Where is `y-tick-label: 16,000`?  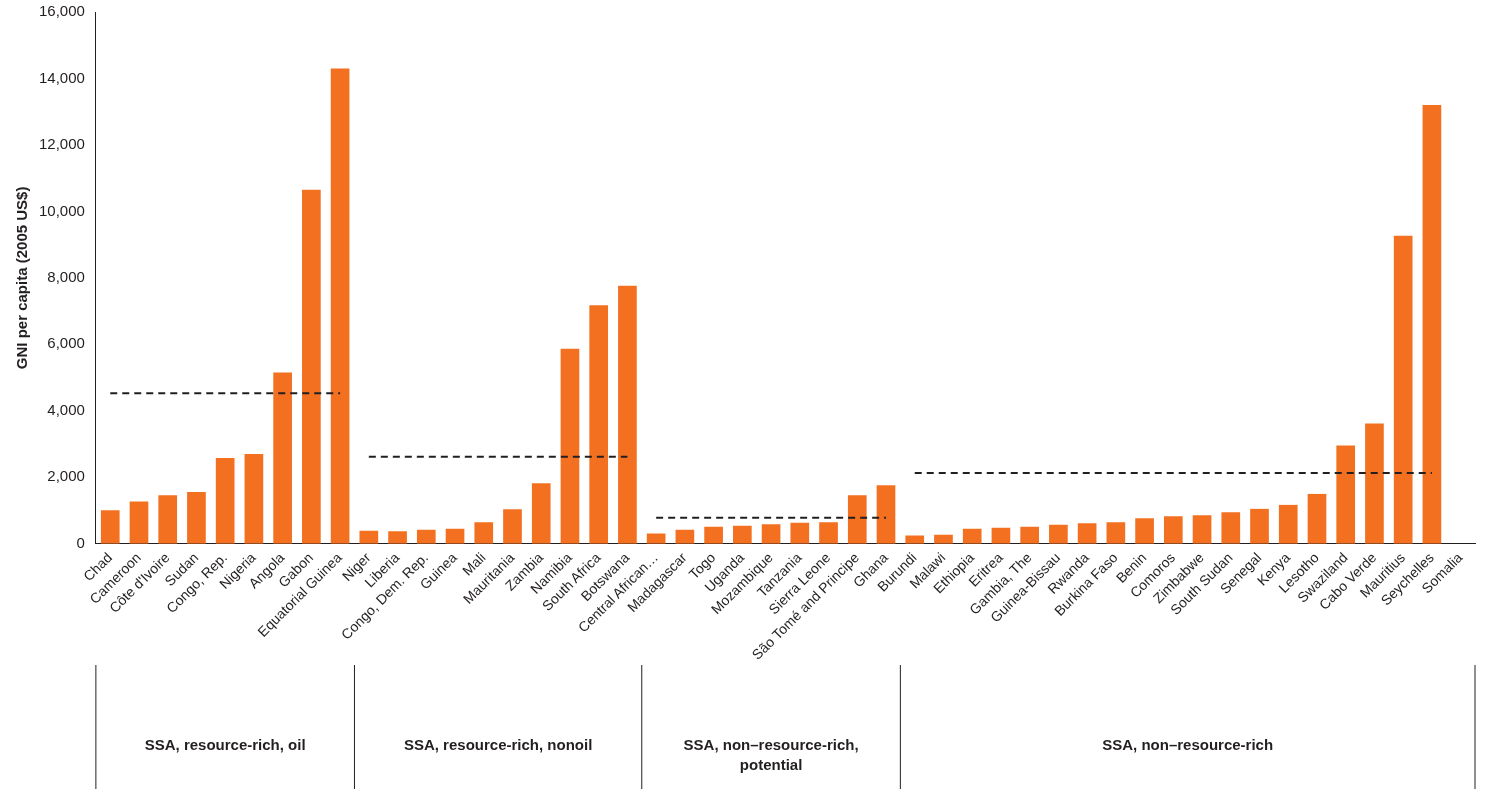 y-tick-label: 16,000 is located at coordinates (61, 11).